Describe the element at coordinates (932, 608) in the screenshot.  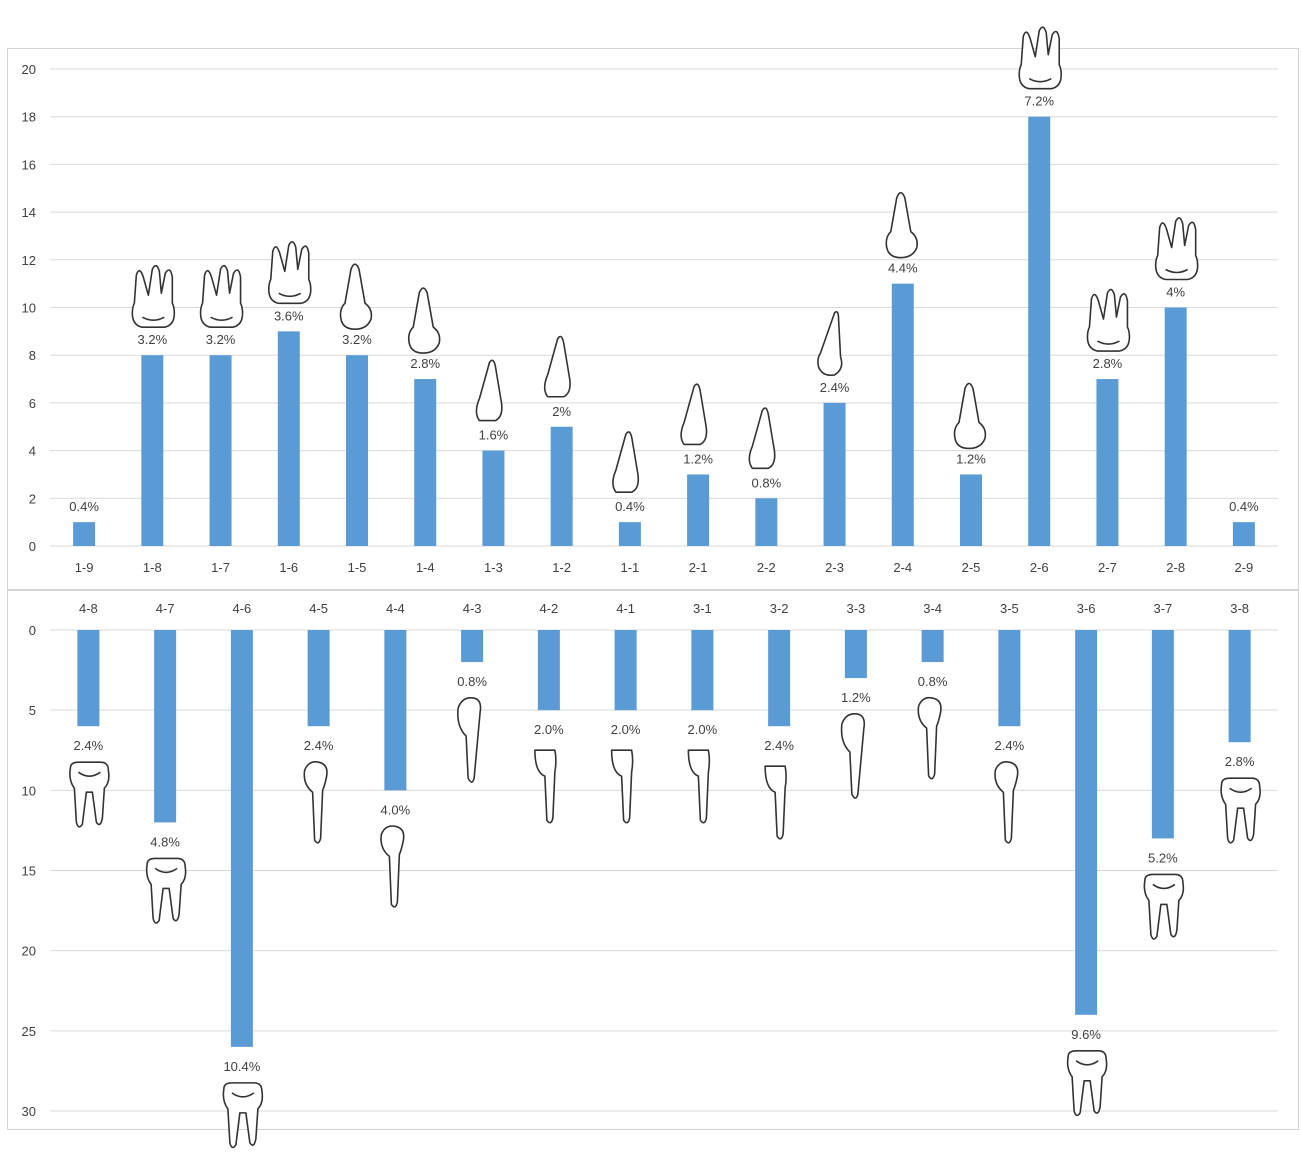
I see `x-tick-label: 3-4` at that location.